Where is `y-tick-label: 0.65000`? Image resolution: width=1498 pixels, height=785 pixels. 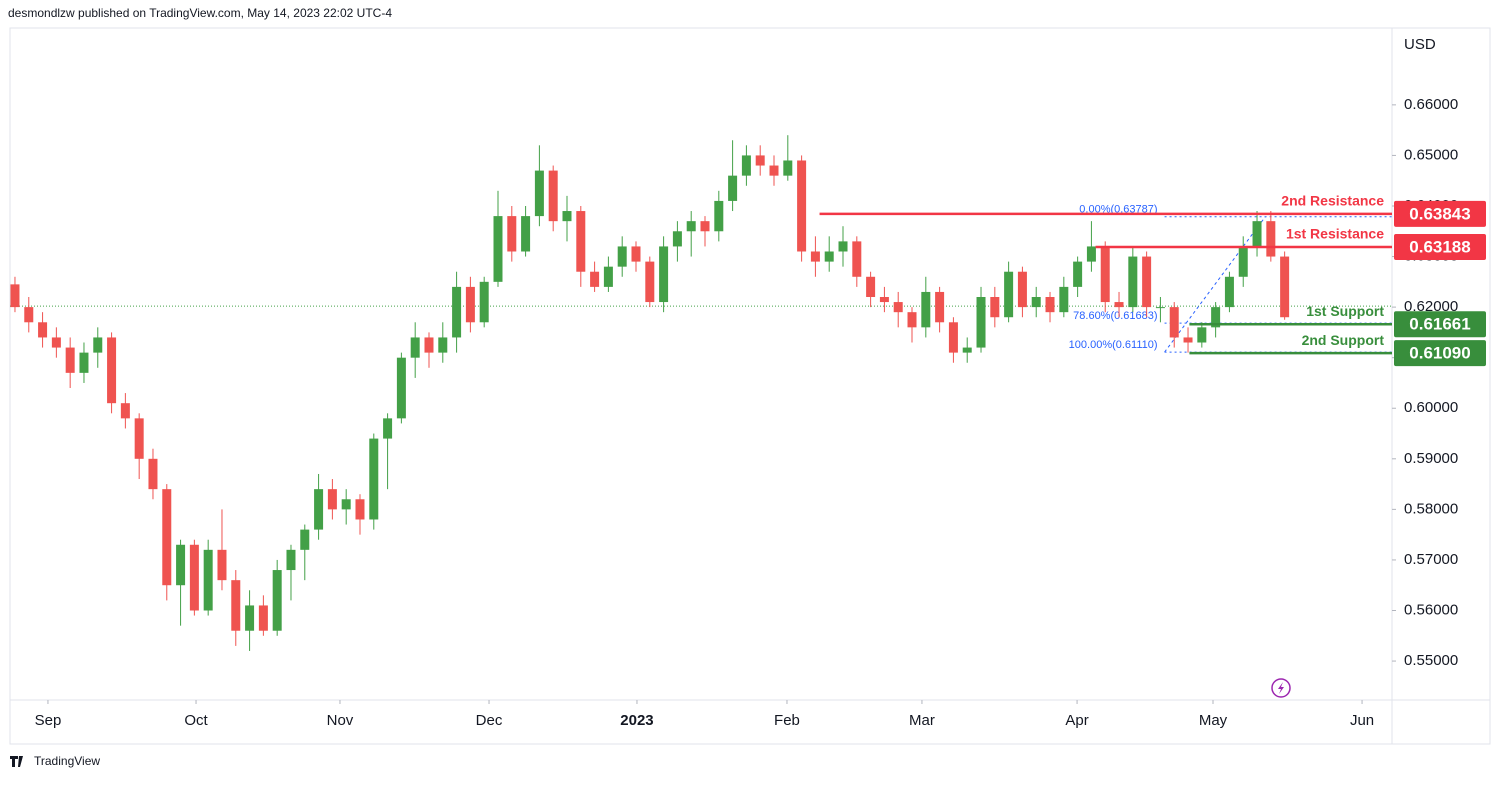 y-tick-label: 0.65000 is located at coordinates (1431, 154).